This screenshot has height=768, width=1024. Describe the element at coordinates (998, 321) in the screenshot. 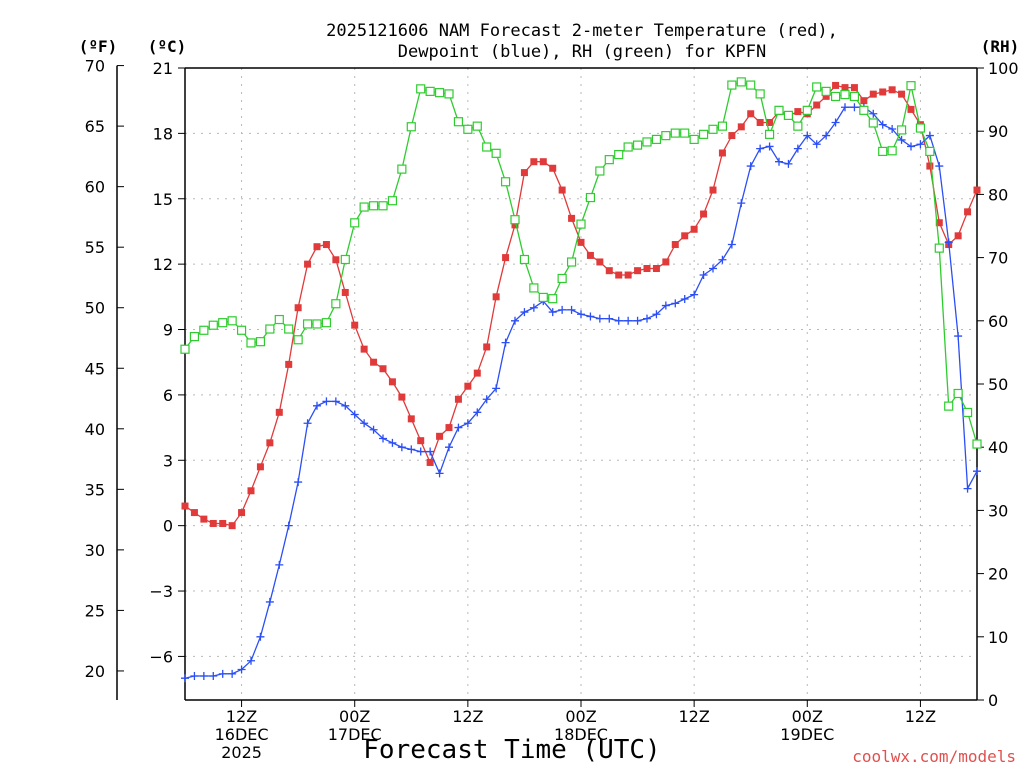

I see `rh-tick-label: 60` at that location.